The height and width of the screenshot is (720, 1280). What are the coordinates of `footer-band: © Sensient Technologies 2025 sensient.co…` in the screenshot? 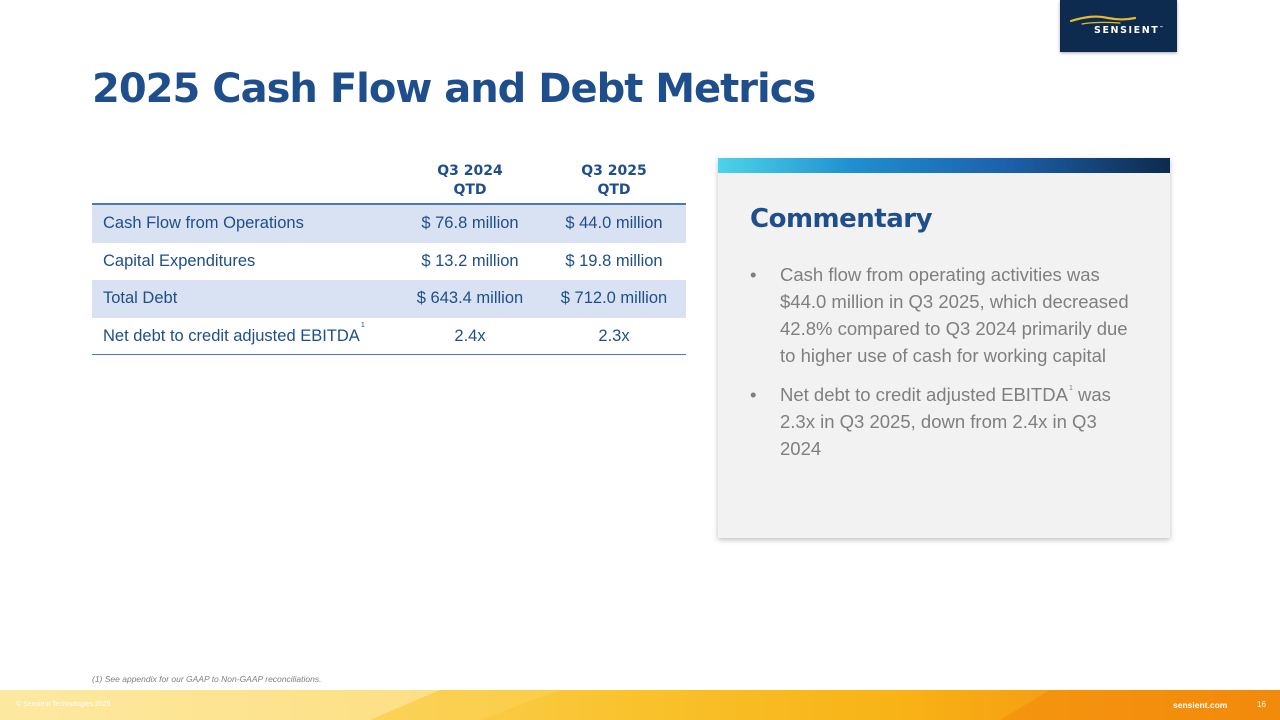 It's located at (640, 705).